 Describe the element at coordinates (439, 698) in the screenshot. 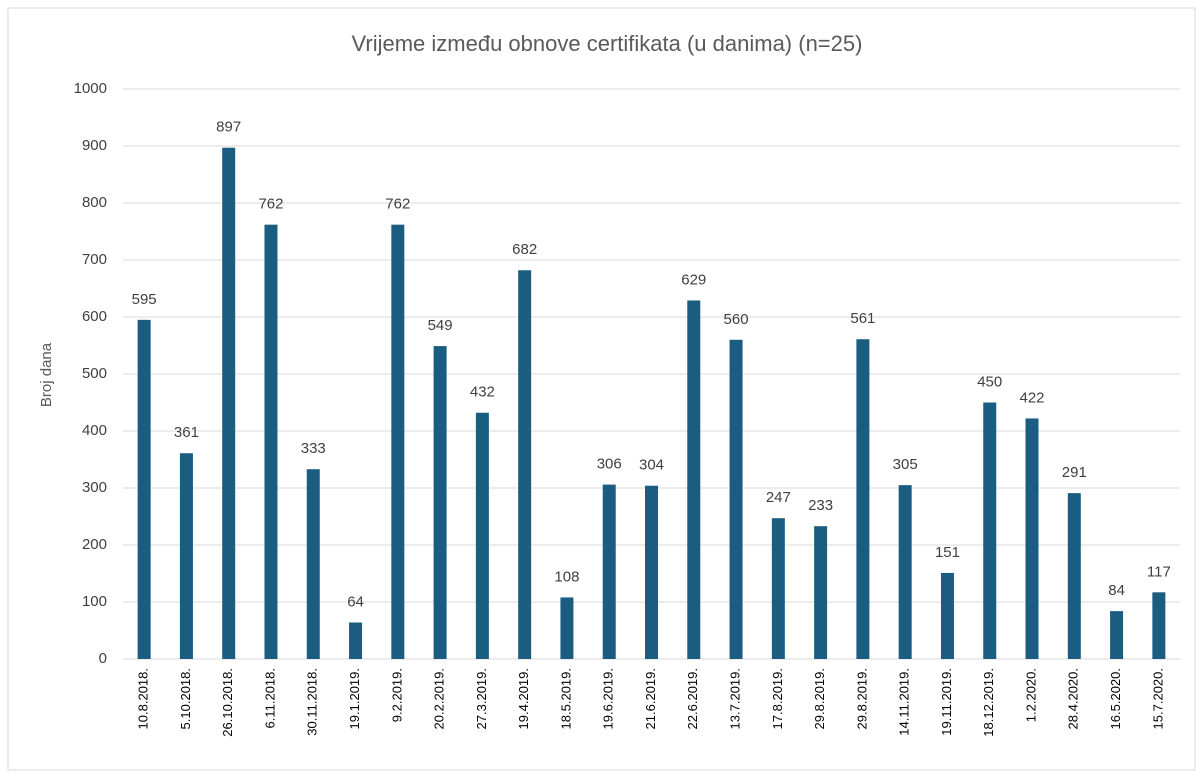

I see `x-tick-label: 20.2.2019.` at that location.